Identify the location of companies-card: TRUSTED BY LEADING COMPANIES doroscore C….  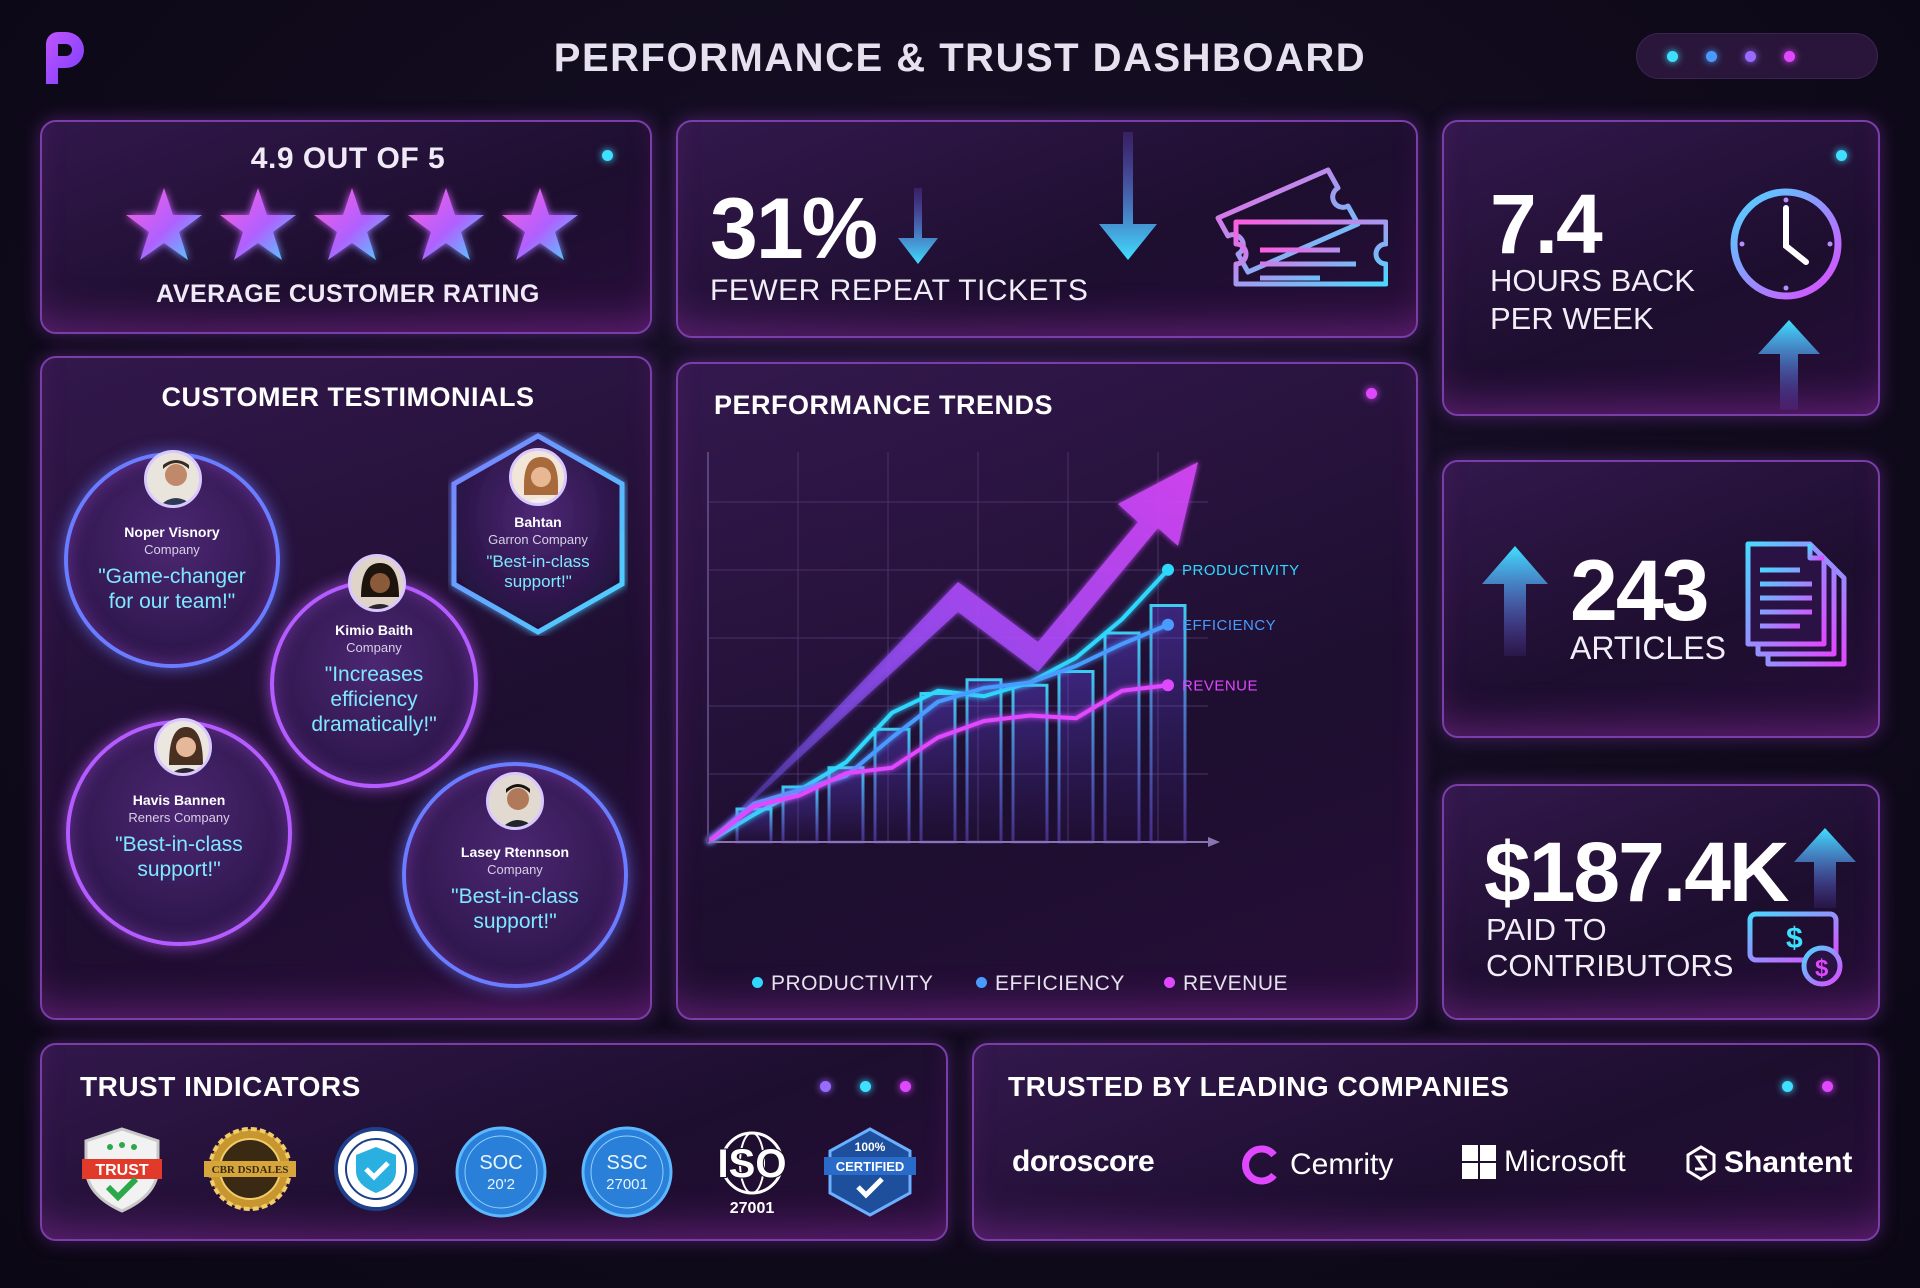
(1426, 1142).